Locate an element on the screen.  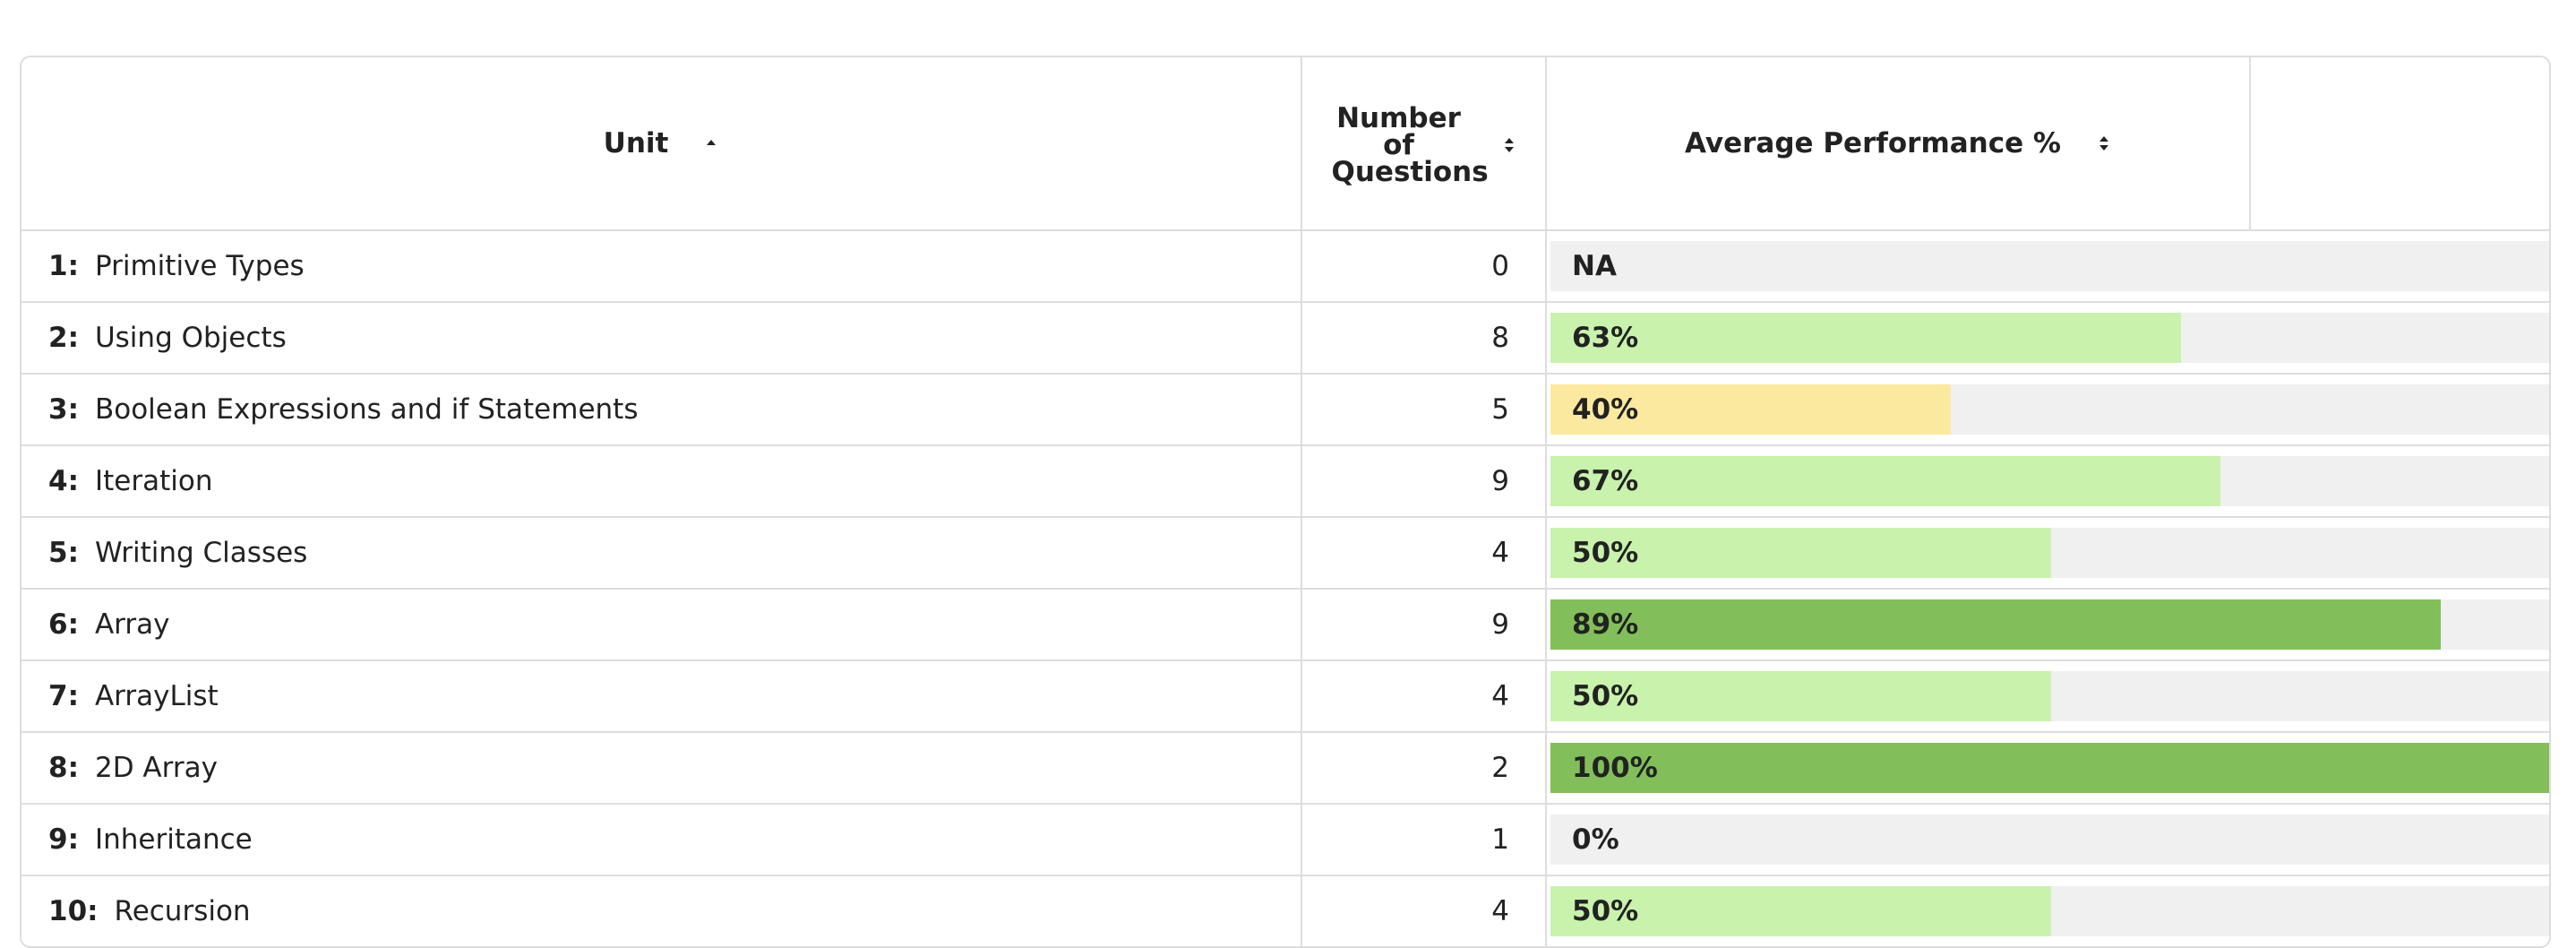
performance-label: 67% is located at coordinates (1605, 481).